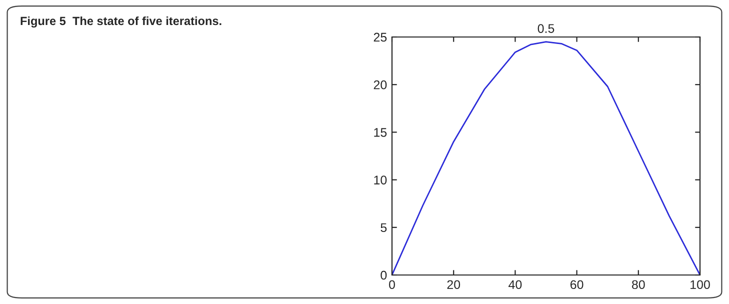  Describe the element at coordinates (453, 285) in the screenshot. I see `x-tick-label: 20` at that location.